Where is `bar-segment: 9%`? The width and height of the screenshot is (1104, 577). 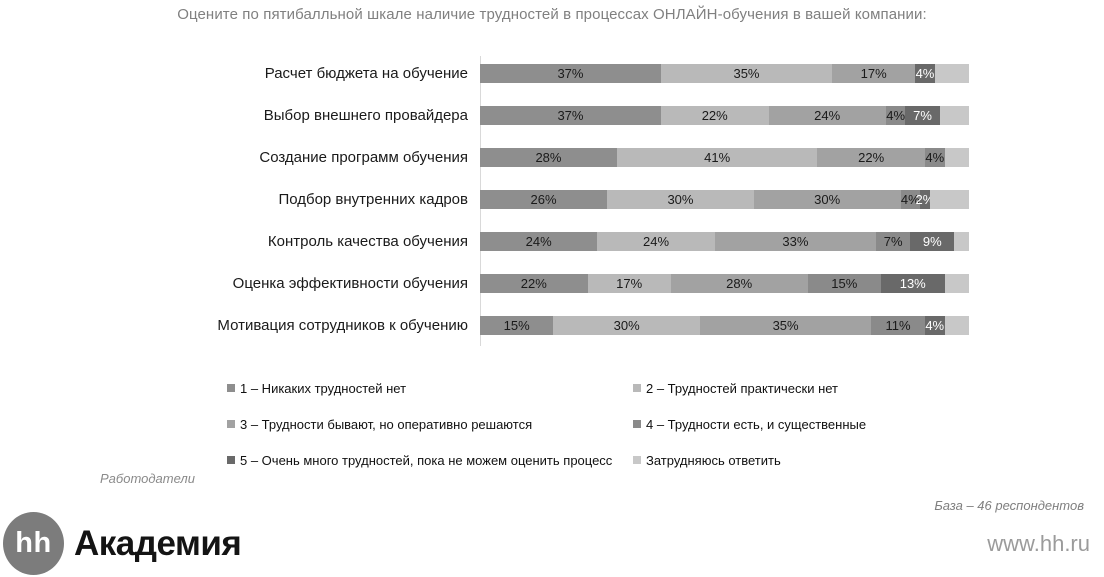 bar-segment: 9% is located at coordinates (932, 241).